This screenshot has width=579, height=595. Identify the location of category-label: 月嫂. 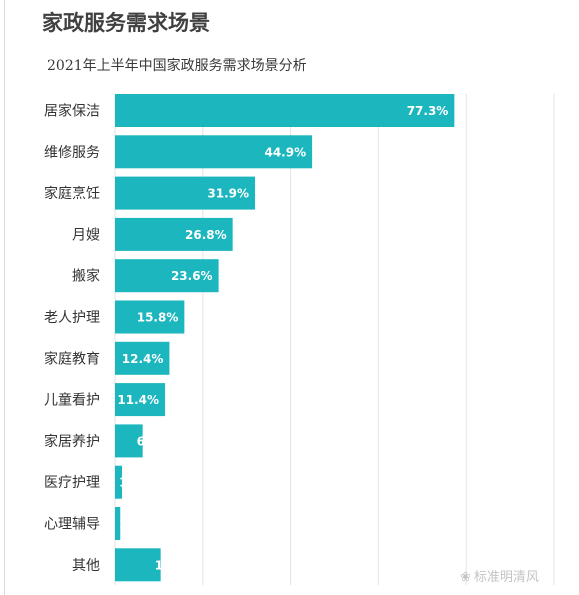
(86, 235).